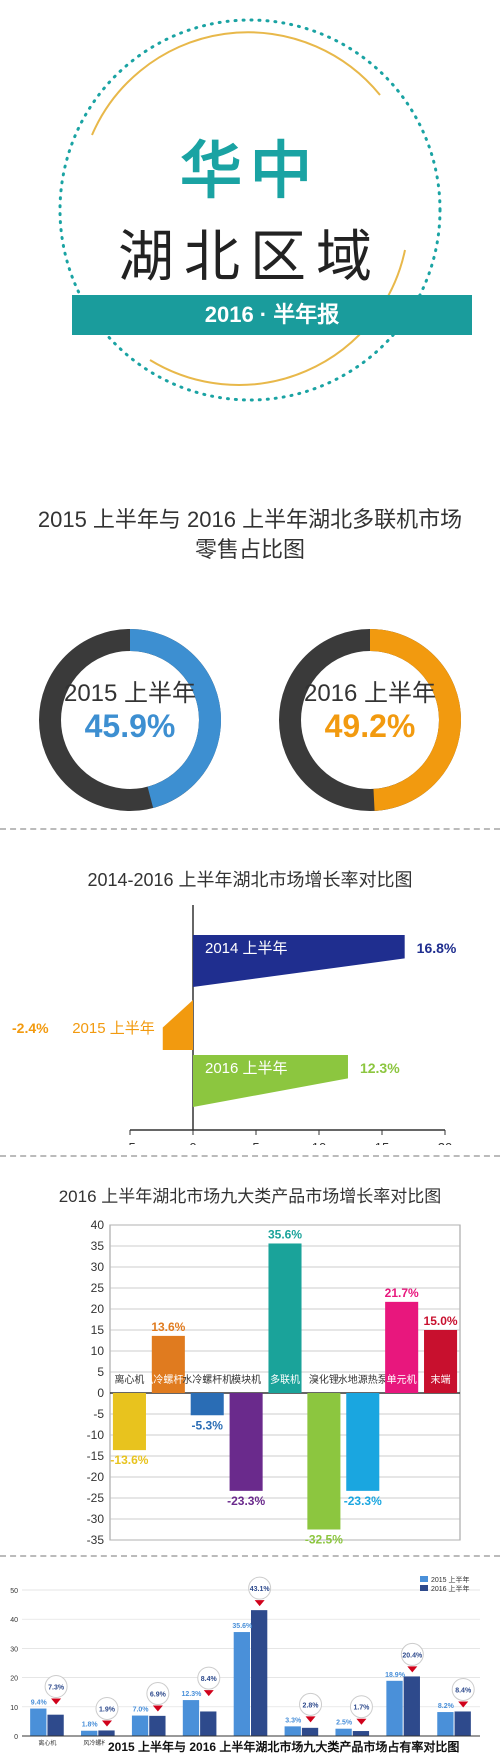 The image size is (500, 1758). Describe the element at coordinates (324, 1540) in the screenshot. I see `bar-value-label: -32.5%` at that location.